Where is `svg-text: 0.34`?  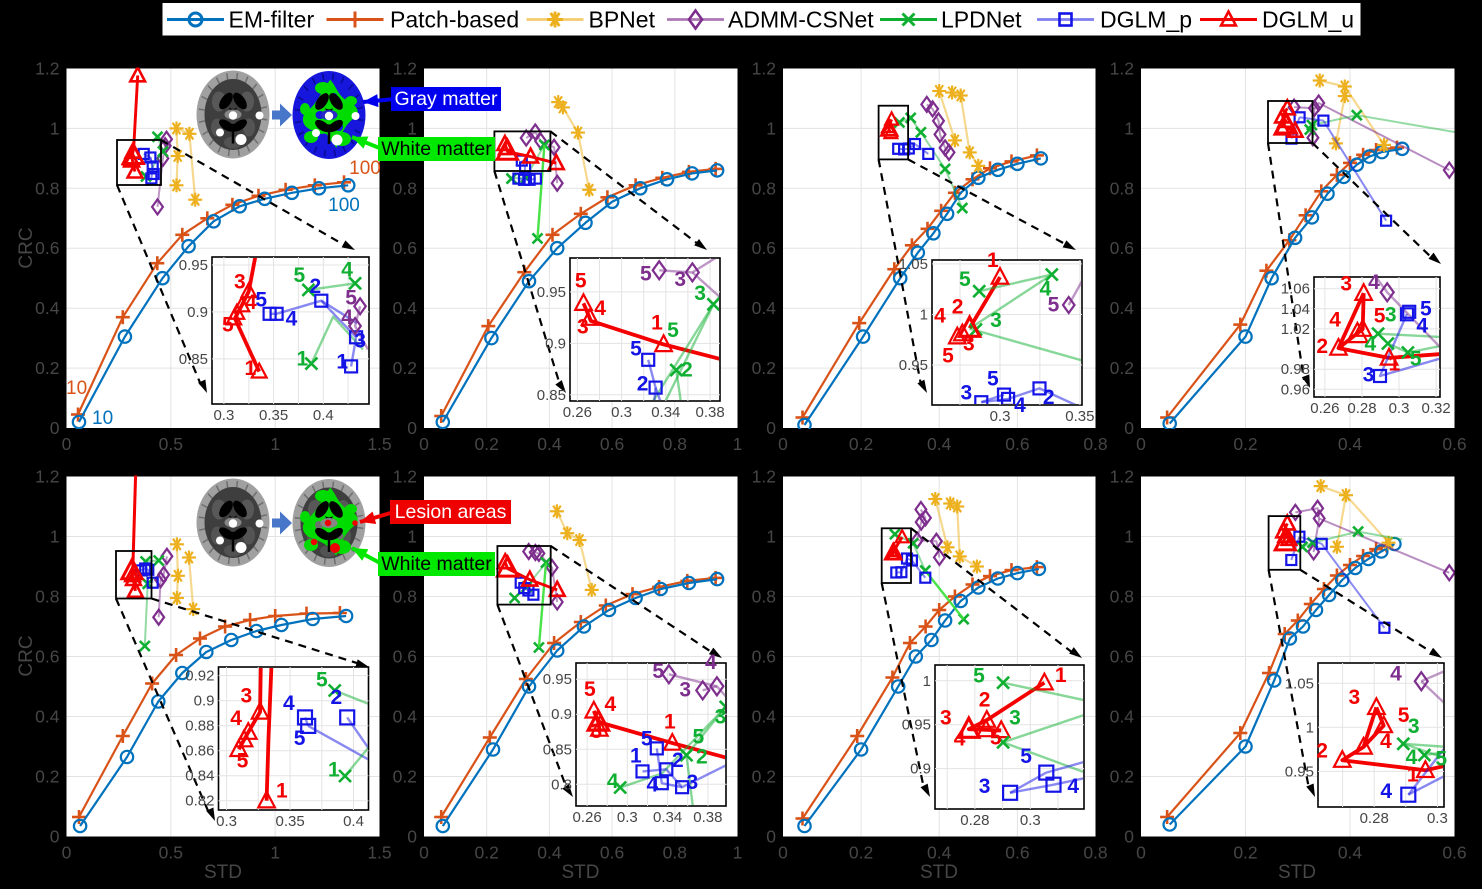
svg-text: 0.34 is located at coordinates (665, 412).